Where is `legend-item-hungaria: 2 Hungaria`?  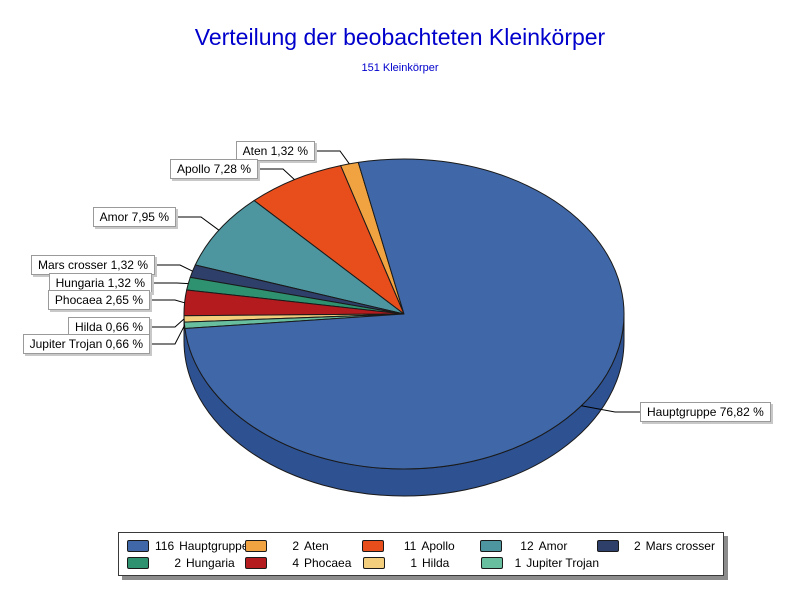 legend-item-hungaria: 2 Hungaria is located at coordinates (186, 563).